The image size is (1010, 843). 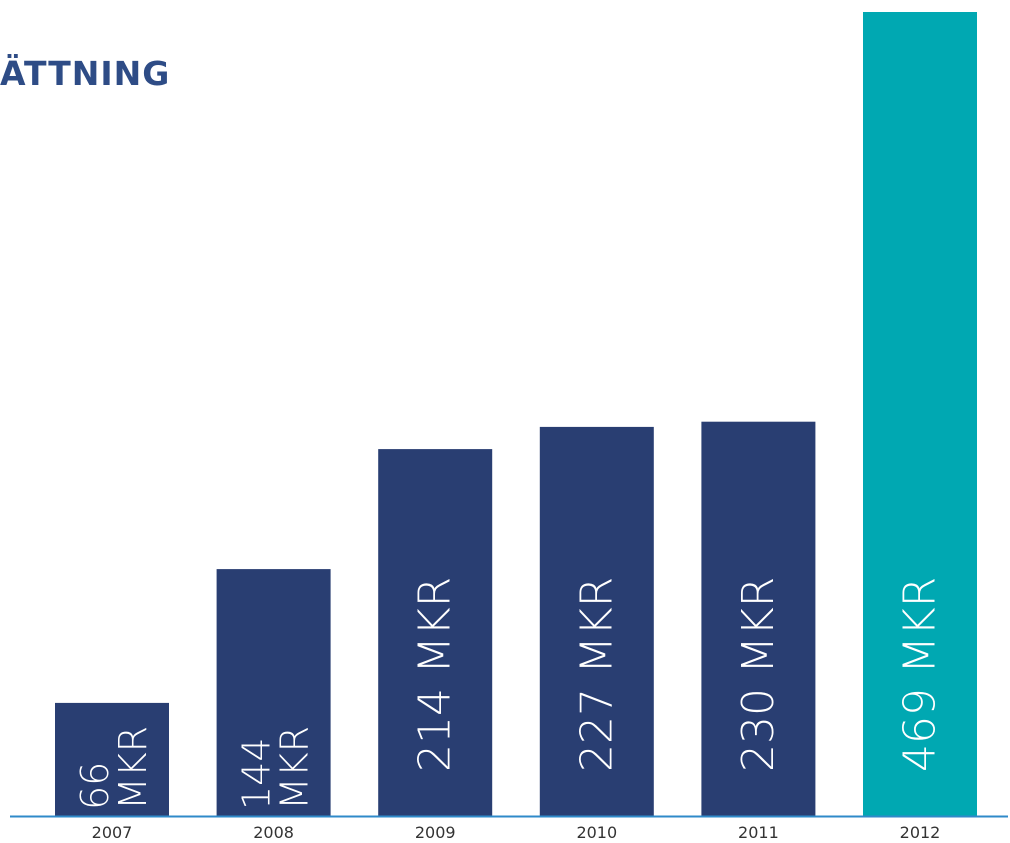 I want to click on value-label-2007: 66MKR, so click(x=114, y=768).